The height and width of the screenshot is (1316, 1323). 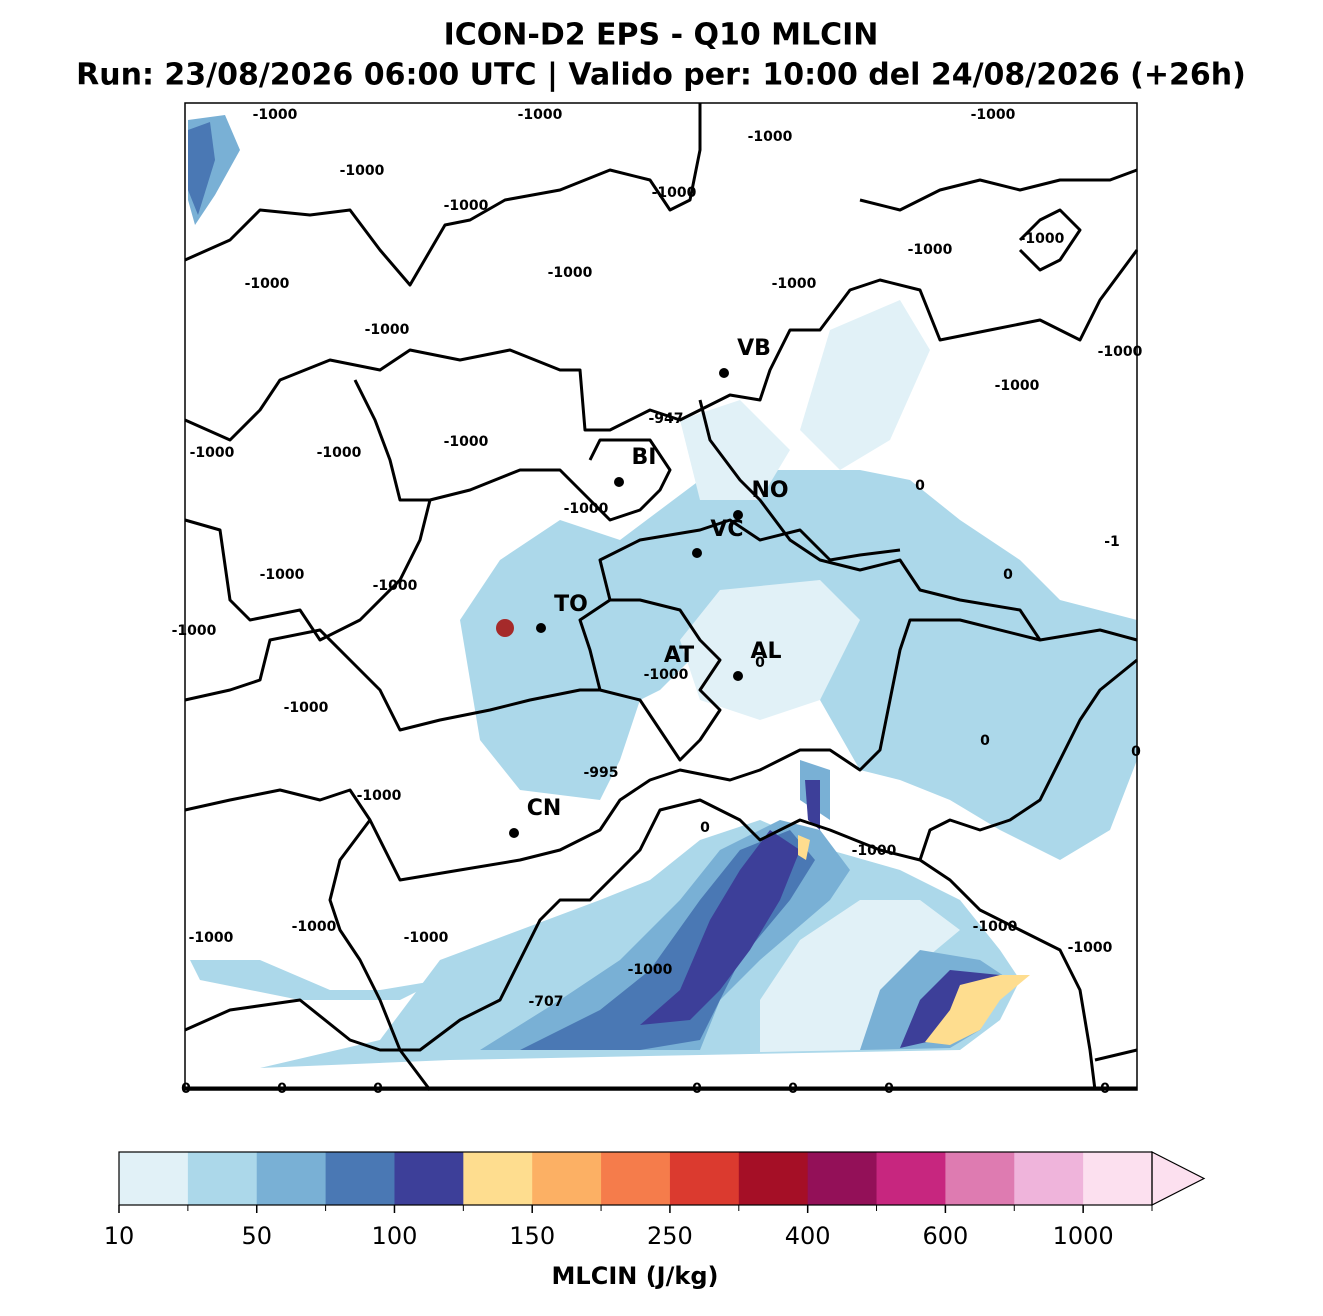 What do you see at coordinates (644, 457) in the screenshot?
I see `city-label: BI` at bounding box center [644, 457].